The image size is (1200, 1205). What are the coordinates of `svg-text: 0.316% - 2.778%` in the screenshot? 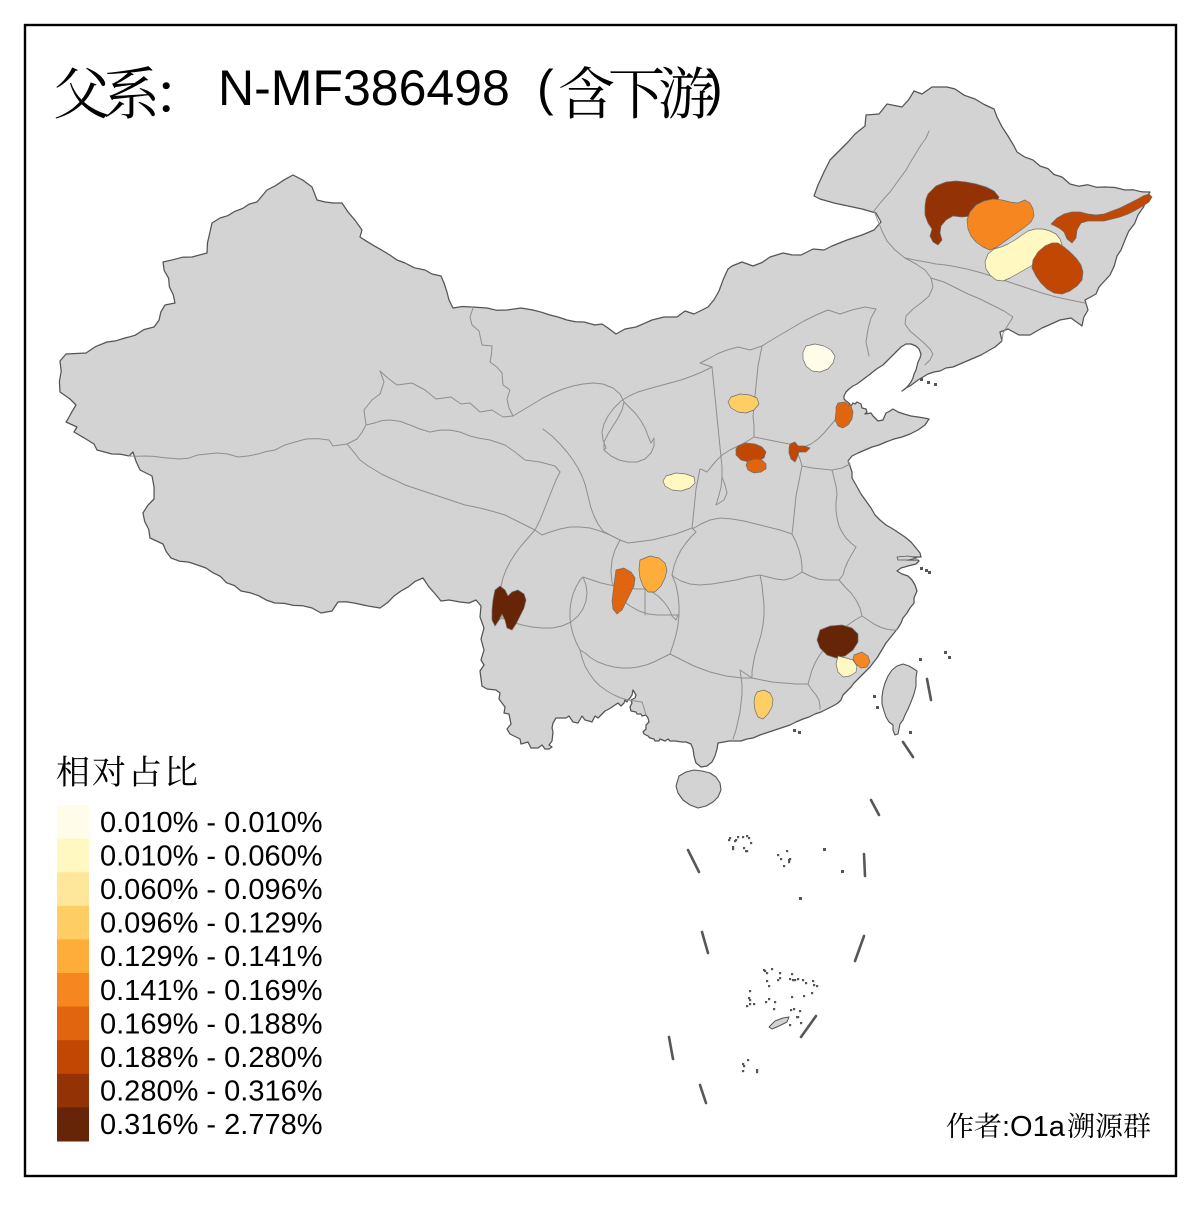 It's located at (211, 1125).